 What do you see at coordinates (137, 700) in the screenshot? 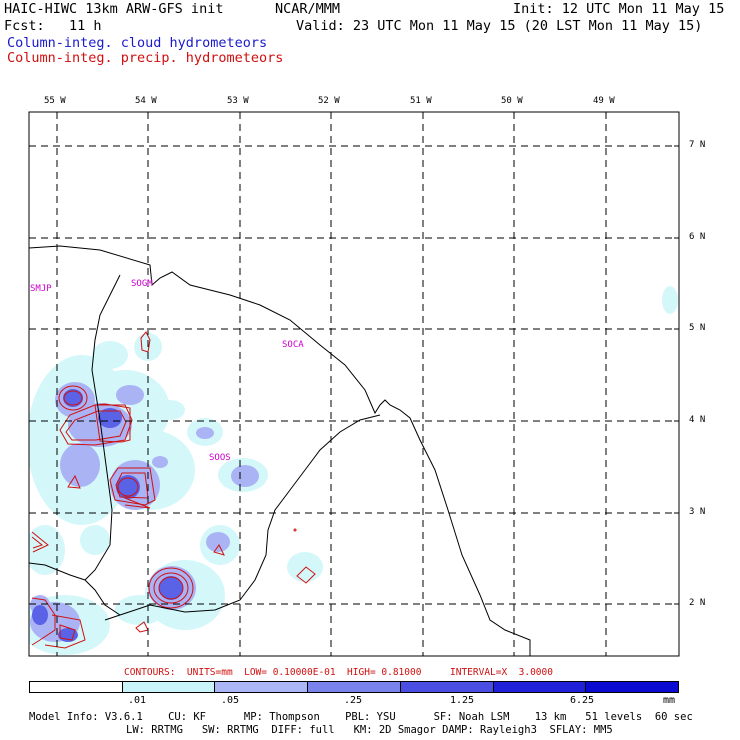
I see `colorbar-label: .01` at bounding box center [137, 700].